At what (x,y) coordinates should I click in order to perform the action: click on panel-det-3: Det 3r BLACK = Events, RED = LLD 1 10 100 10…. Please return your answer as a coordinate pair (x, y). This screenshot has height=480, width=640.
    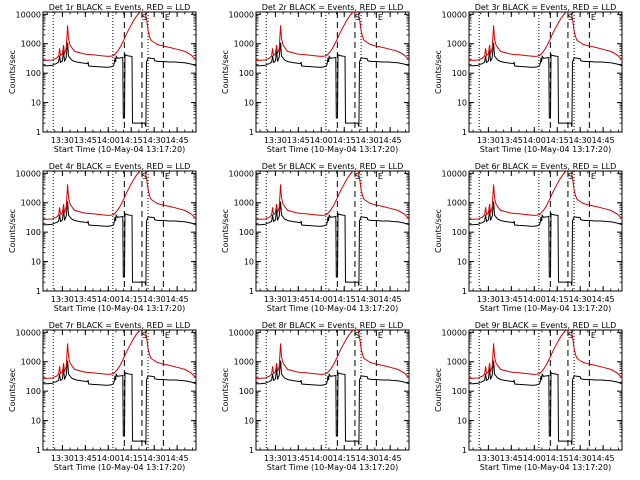
    Looking at the image, I should click on (528, 78).